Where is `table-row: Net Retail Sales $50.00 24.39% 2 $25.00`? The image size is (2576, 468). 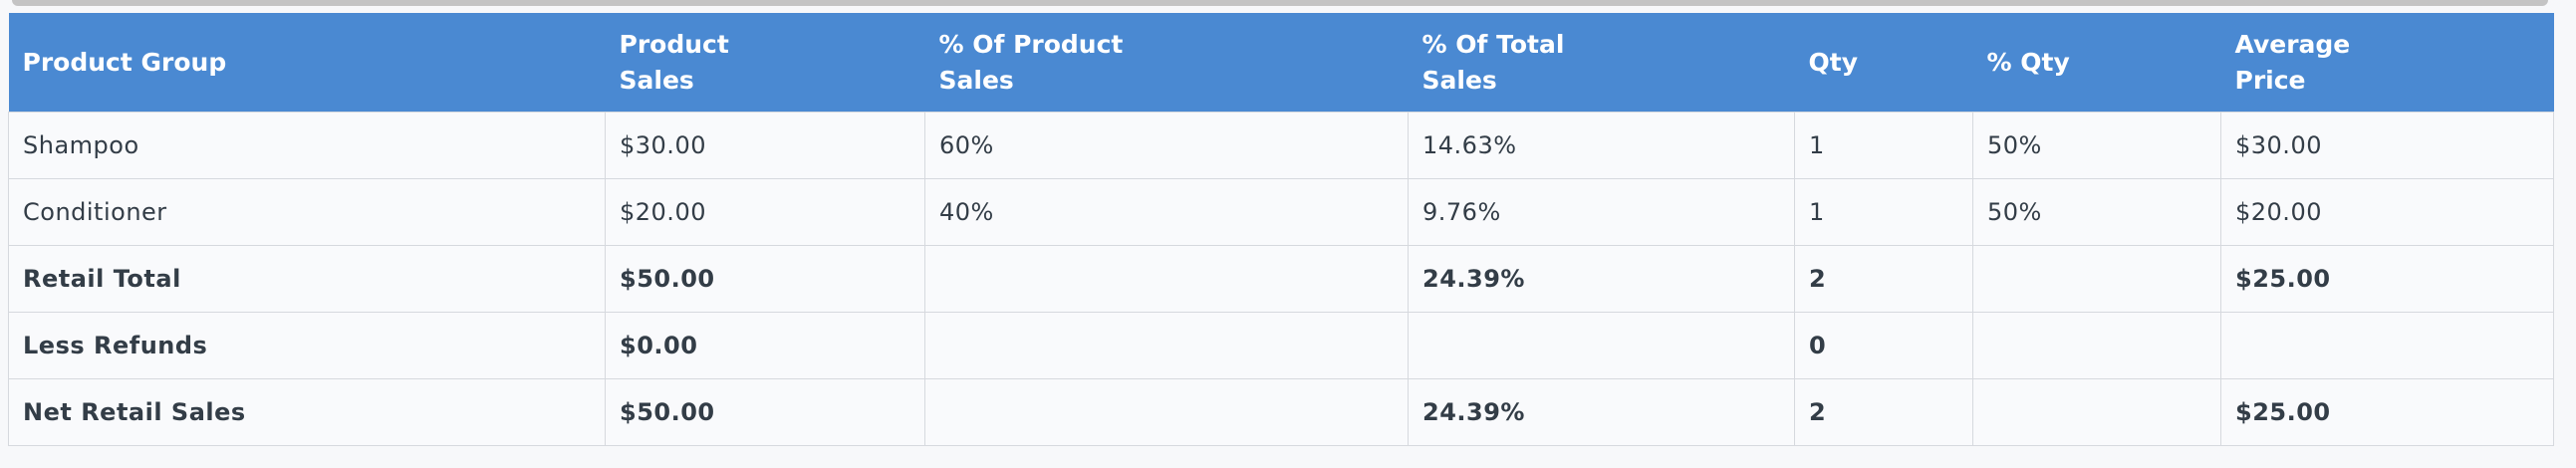
table-row: Net Retail Sales $50.00 24.39% 2 $25.00 is located at coordinates (1281, 412).